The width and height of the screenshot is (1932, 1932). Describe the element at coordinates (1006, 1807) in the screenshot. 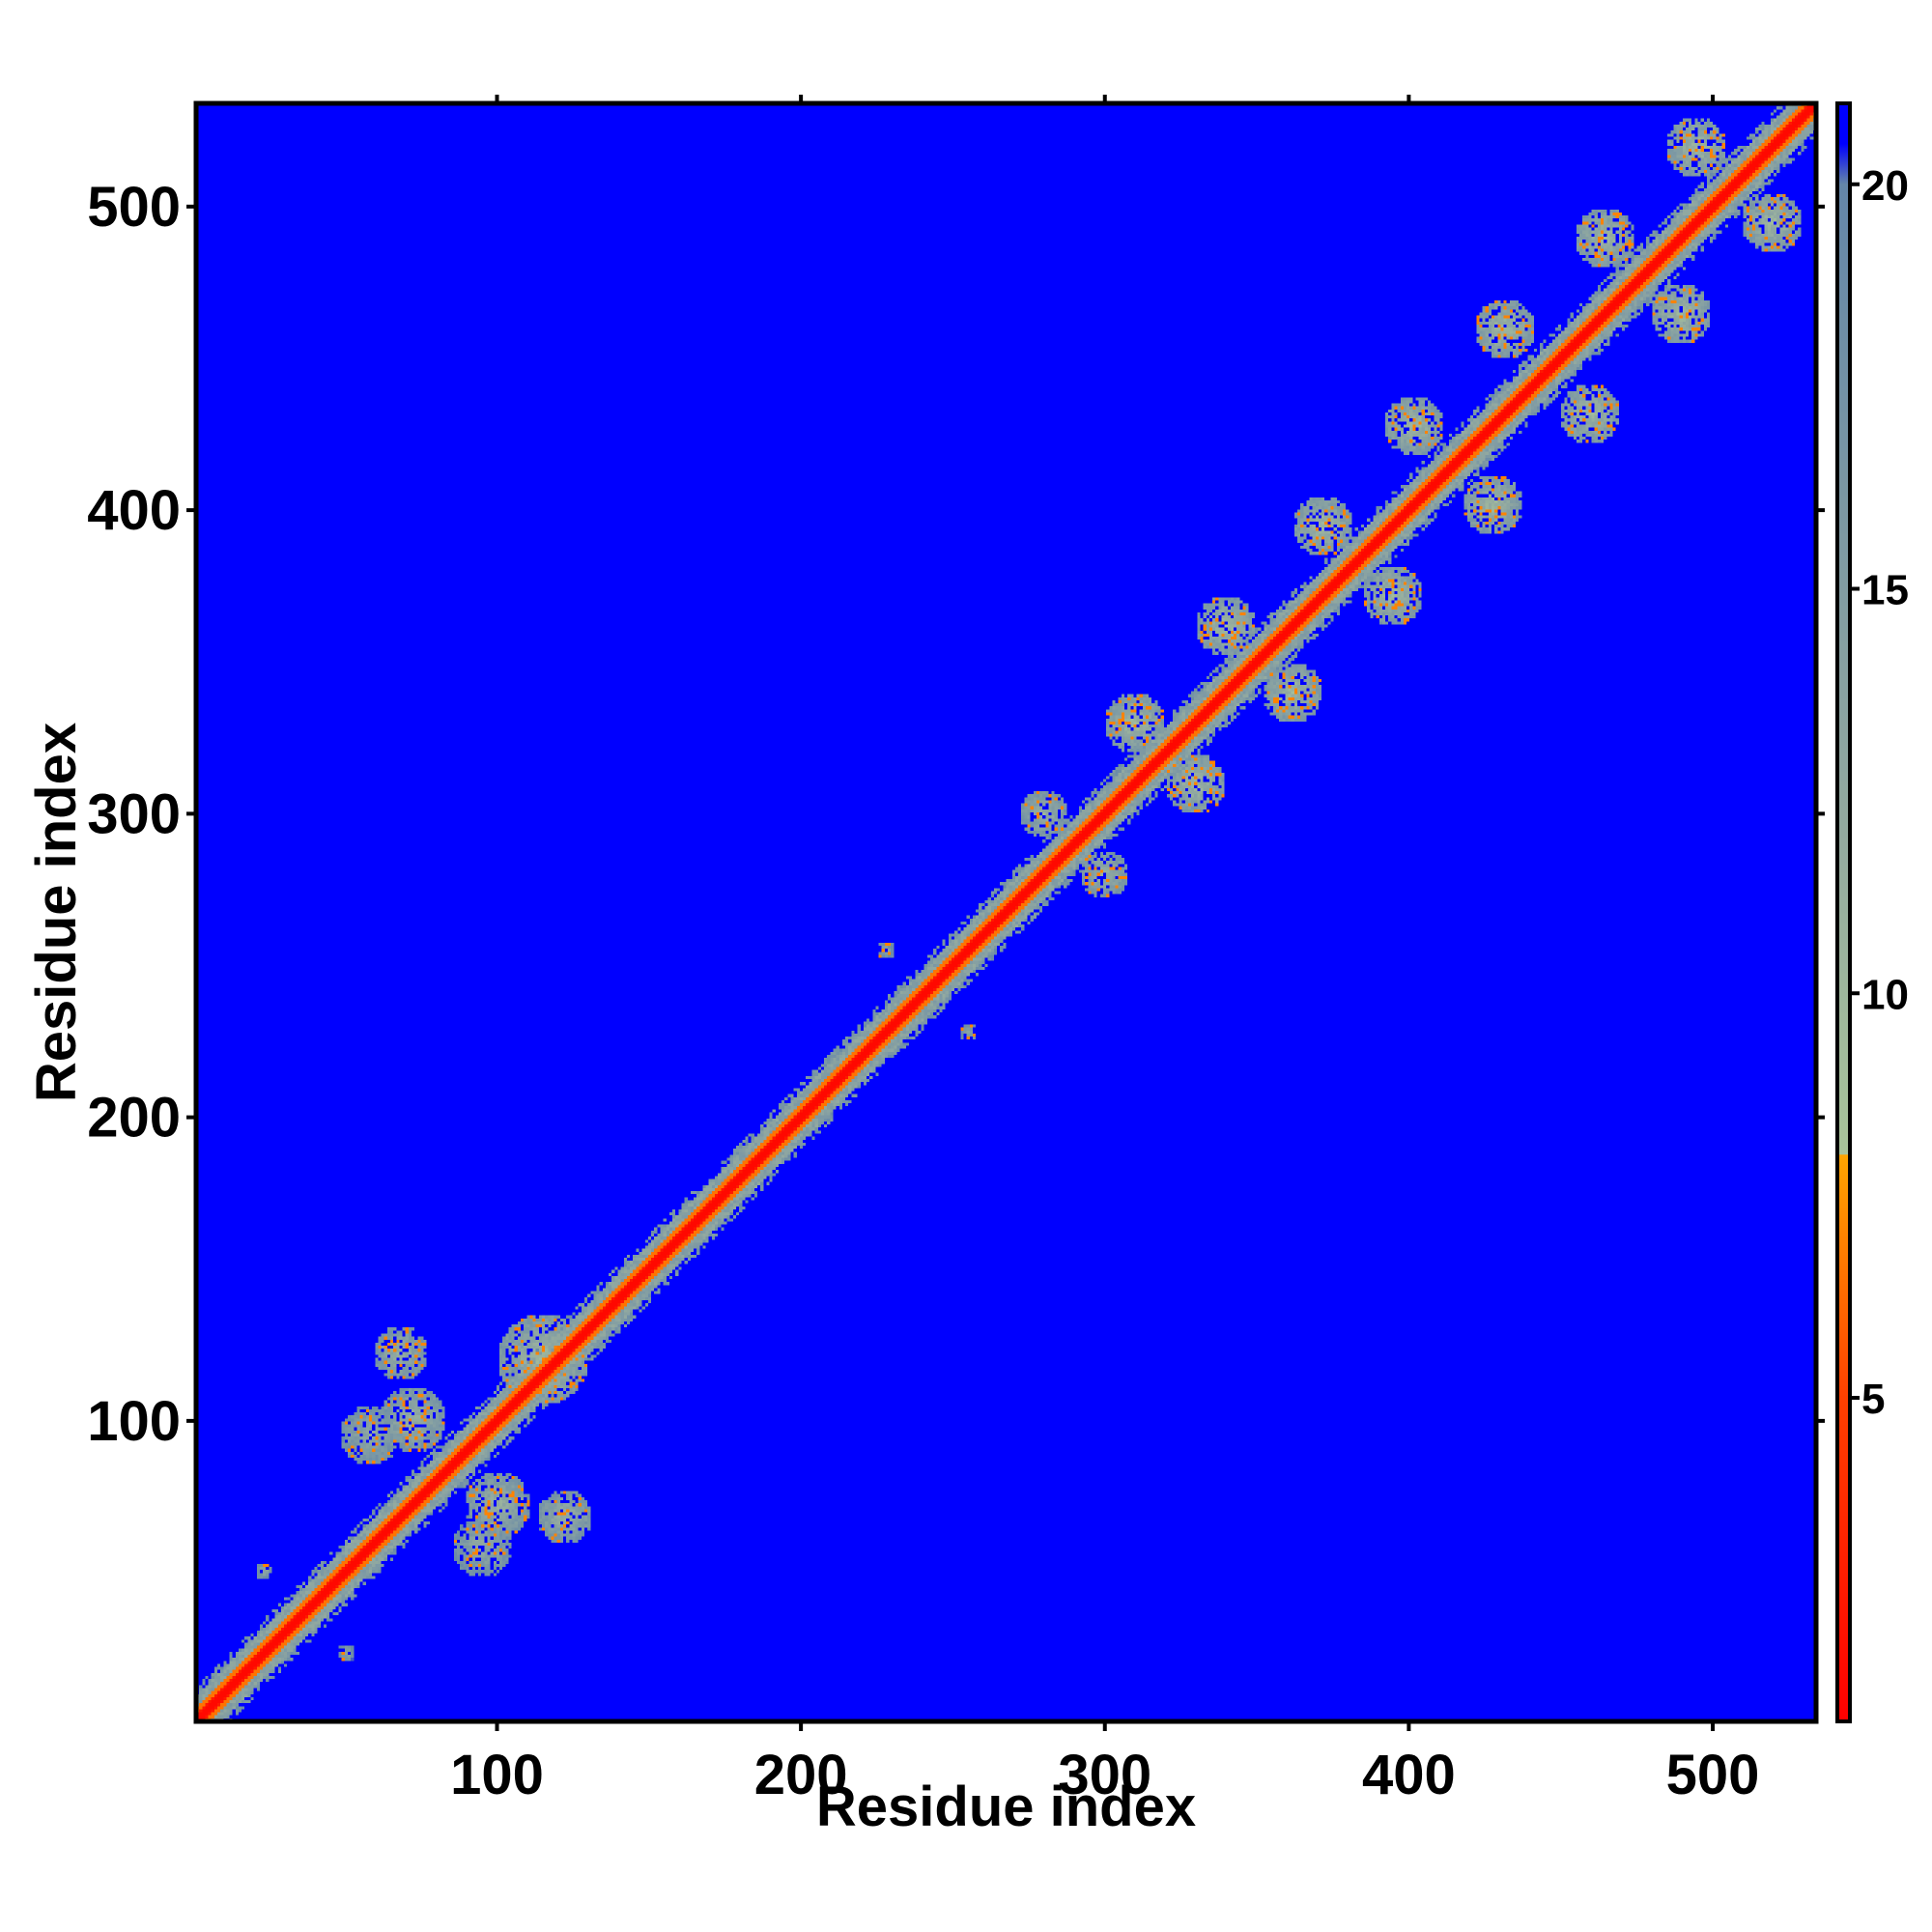

I see `x-axis-title: Residue index` at that location.